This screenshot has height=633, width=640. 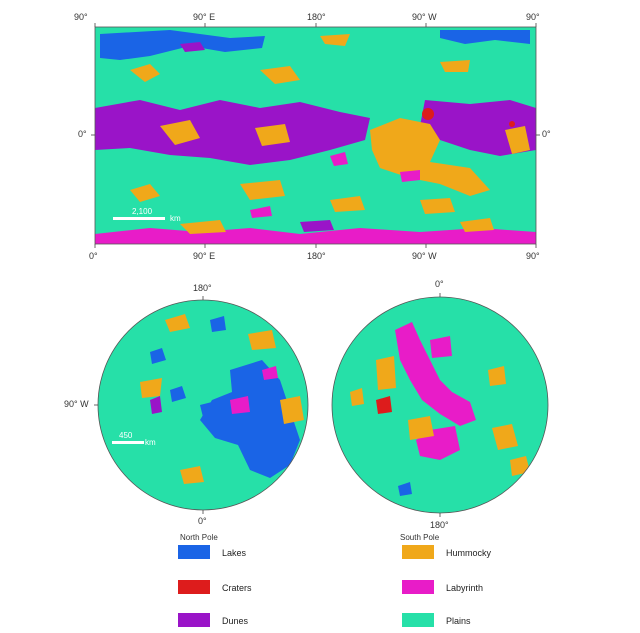 I want to click on equirect-scale-value: 2,100, so click(x=142, y=211).